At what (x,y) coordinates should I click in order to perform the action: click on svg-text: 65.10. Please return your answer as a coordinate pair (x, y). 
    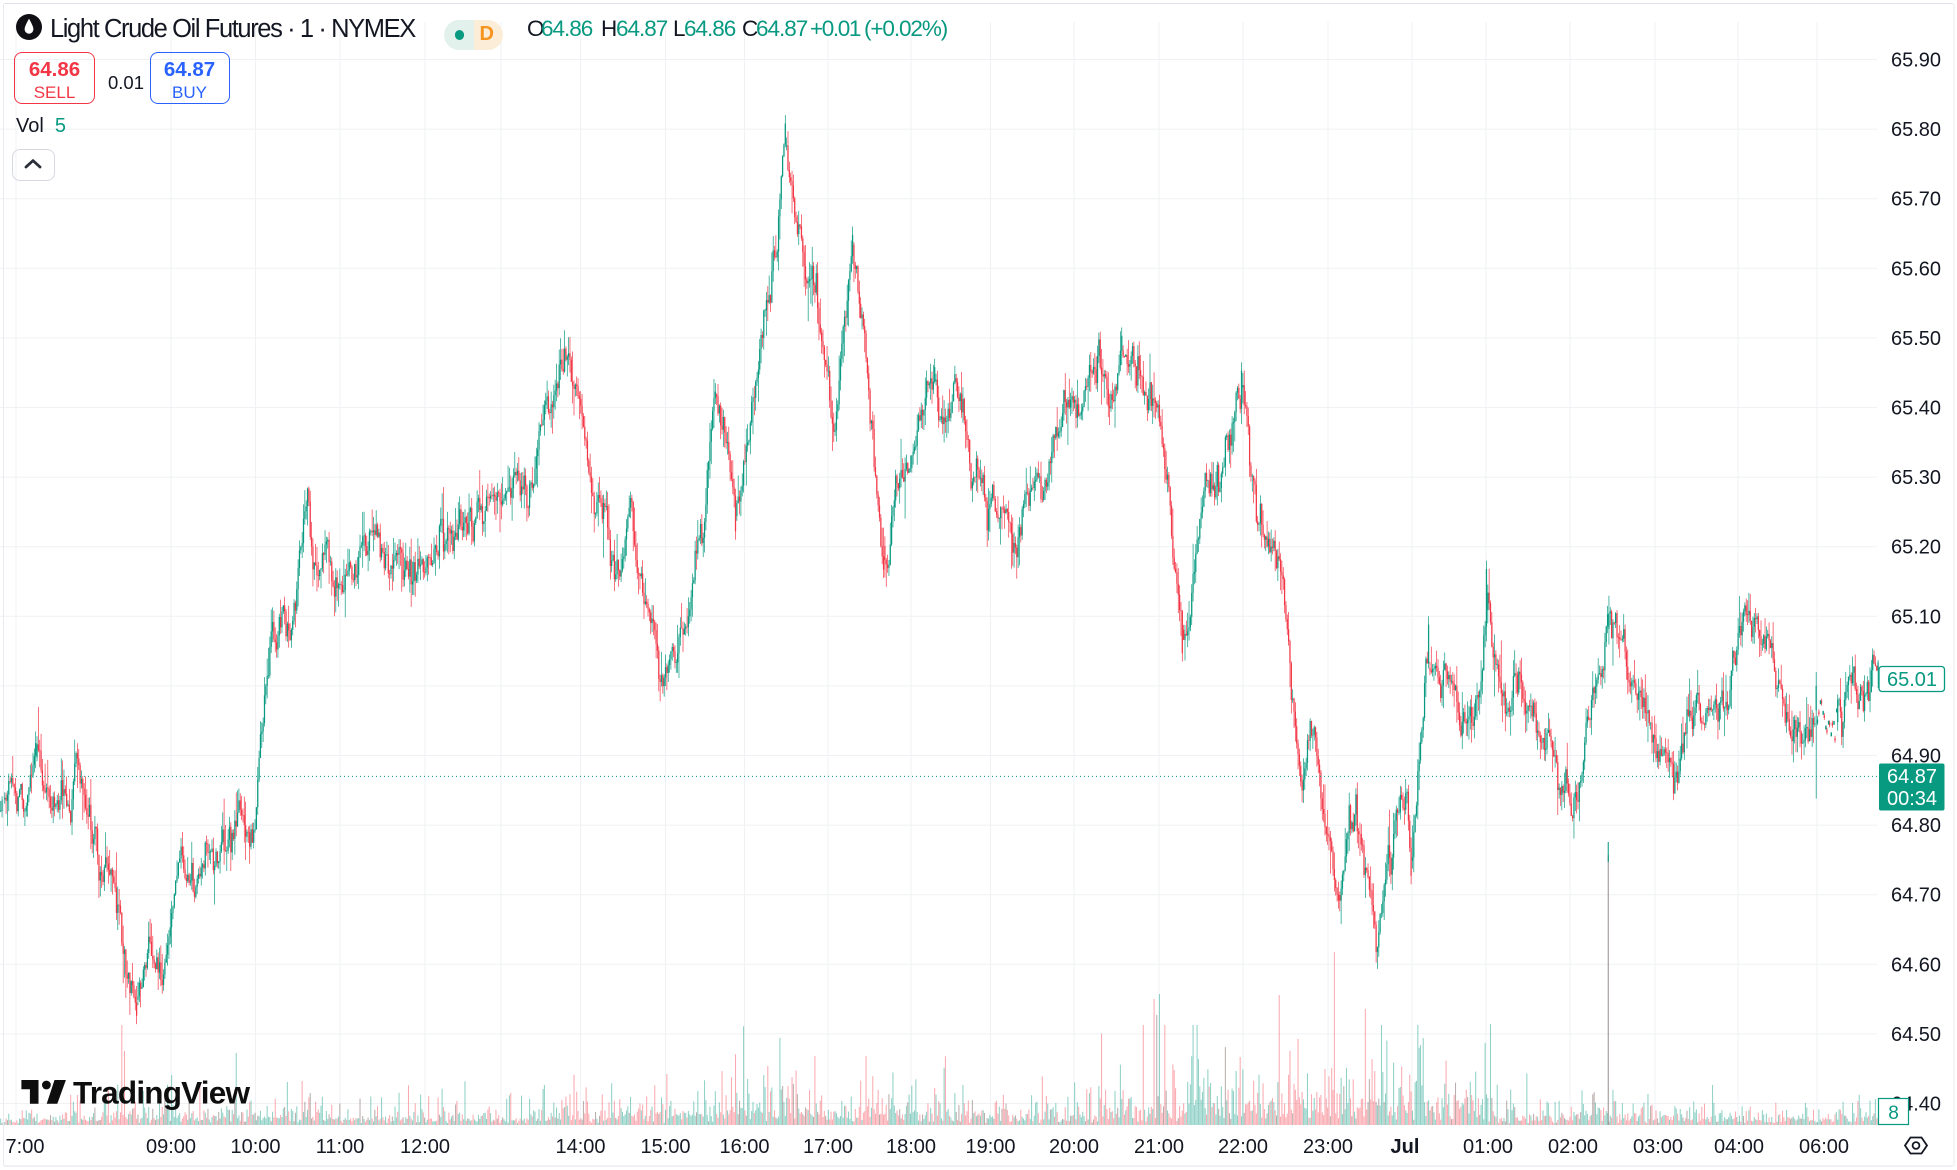
    Looking at the image, I should click on (1916, 617).